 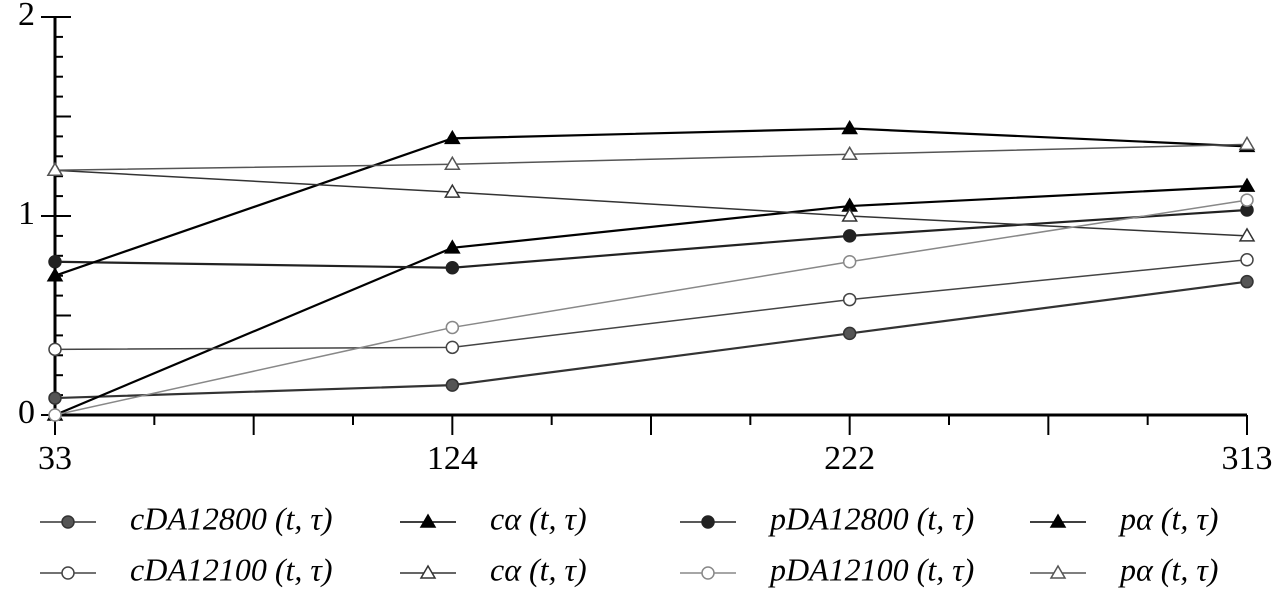 What do you see at coordinates (55, 458) in the screenshot?
I see `x-tick-label: 33` at bounding box center [55, 458].